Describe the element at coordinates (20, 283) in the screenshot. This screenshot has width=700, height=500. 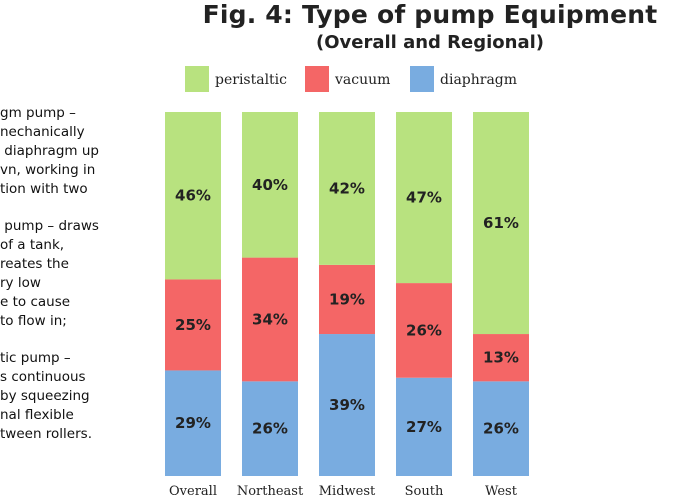
I see `description-line: ry low` at that location.